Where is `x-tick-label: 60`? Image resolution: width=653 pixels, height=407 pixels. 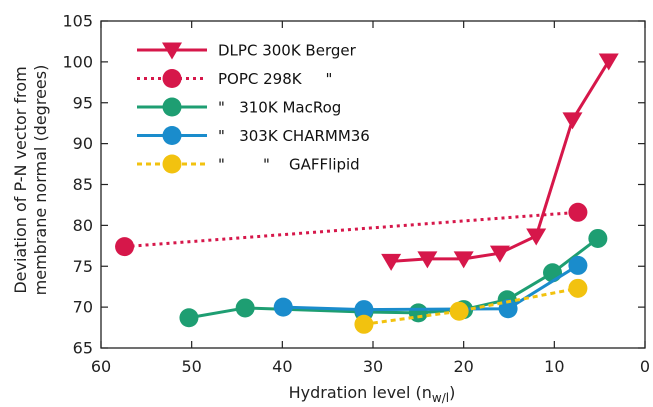
x-tick-label: 60 is located at coordinates (101, 366).